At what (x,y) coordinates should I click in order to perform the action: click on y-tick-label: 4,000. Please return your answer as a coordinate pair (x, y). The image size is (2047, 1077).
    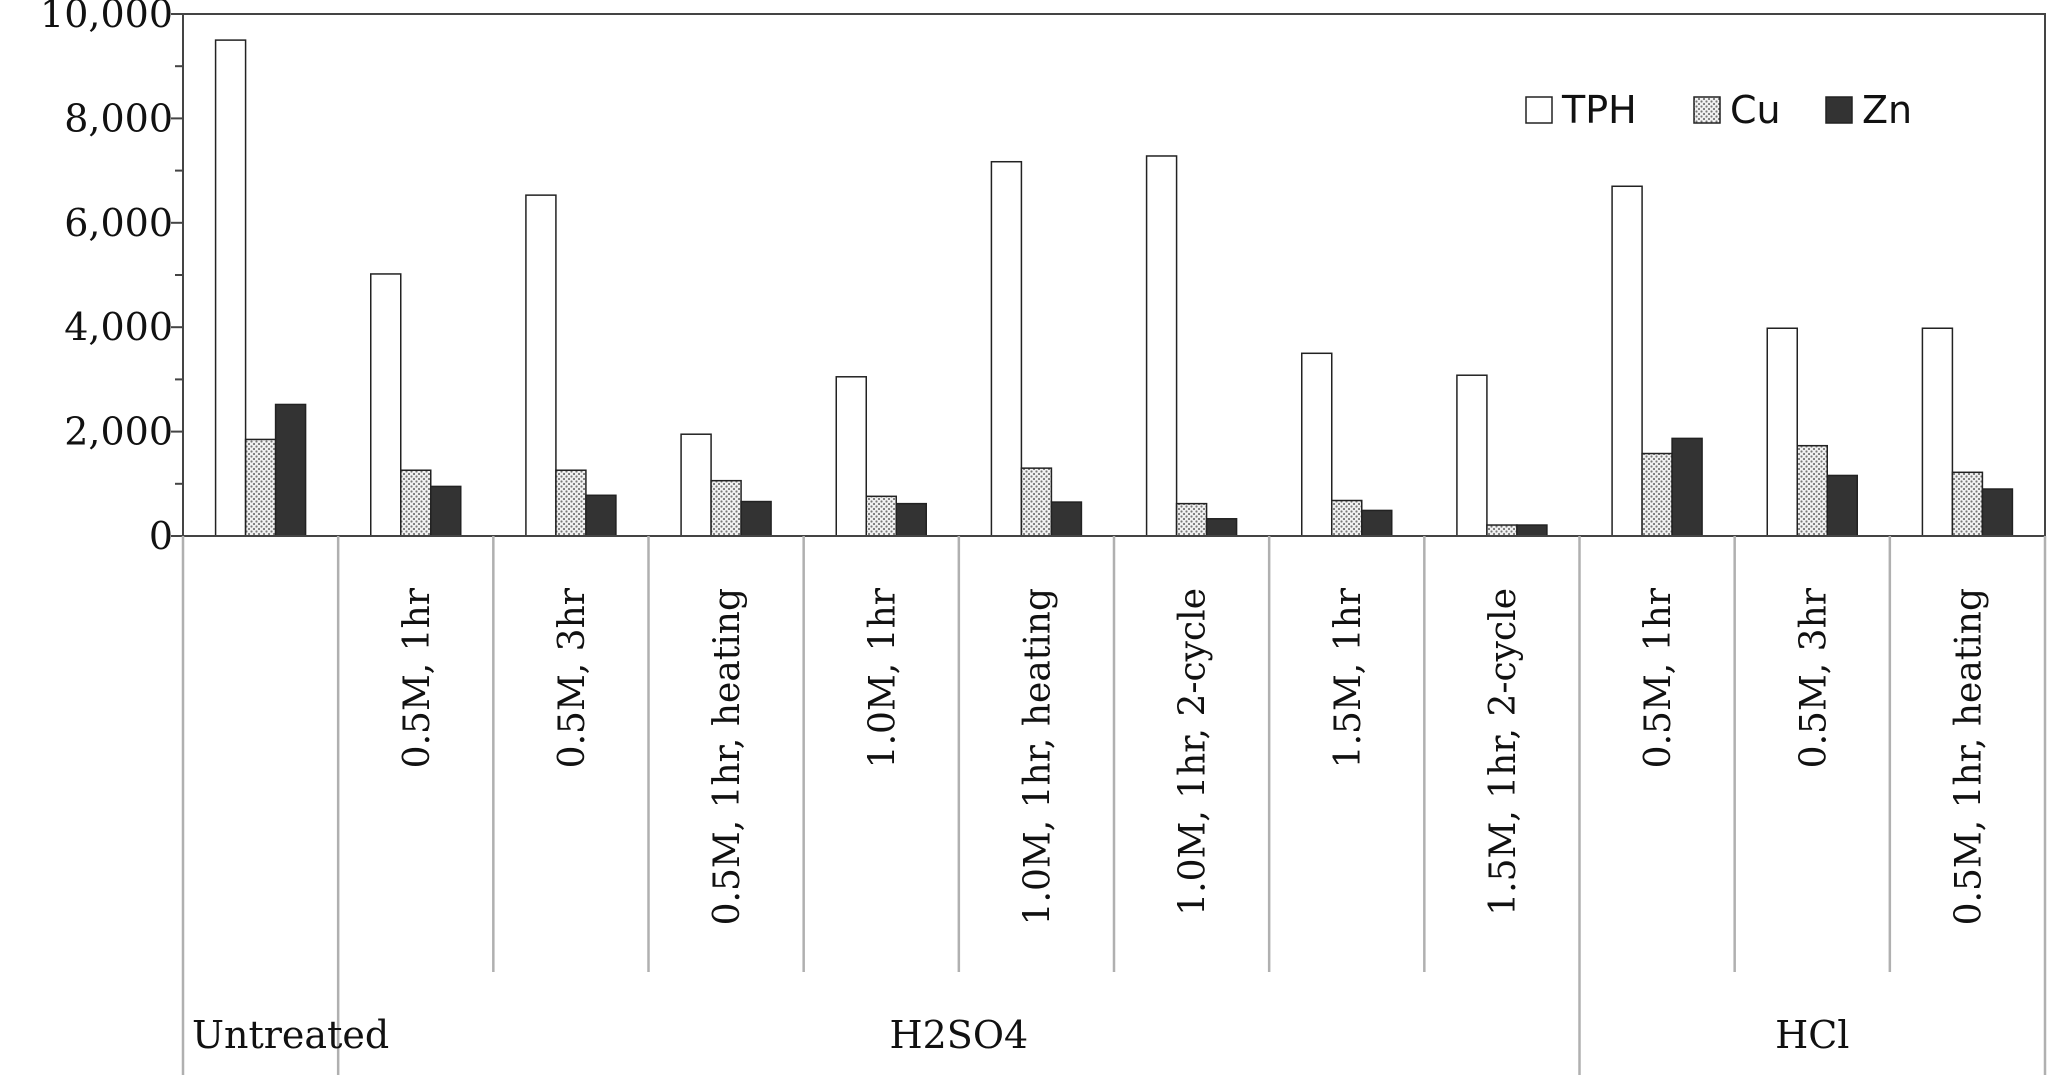
    Looking at the image, I should click on (118, 327).